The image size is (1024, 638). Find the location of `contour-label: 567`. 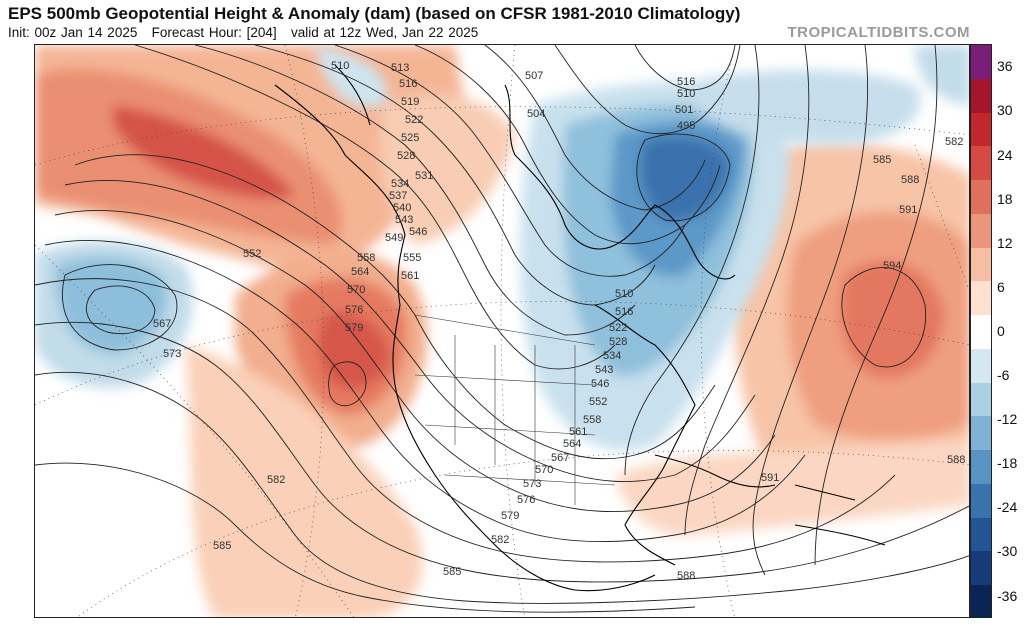

contour-label: 567 is located at coordinates (162, 324).